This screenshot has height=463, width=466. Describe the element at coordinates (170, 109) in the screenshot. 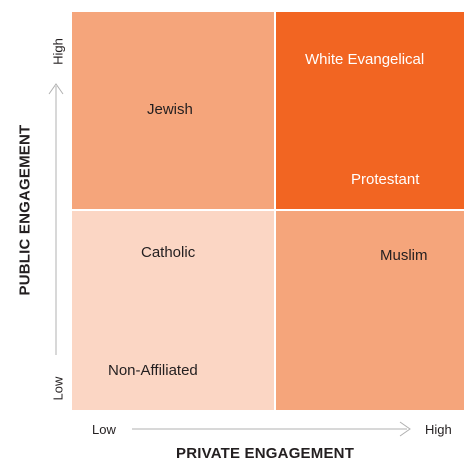

I see `label-jewish: Jewish` at that location.